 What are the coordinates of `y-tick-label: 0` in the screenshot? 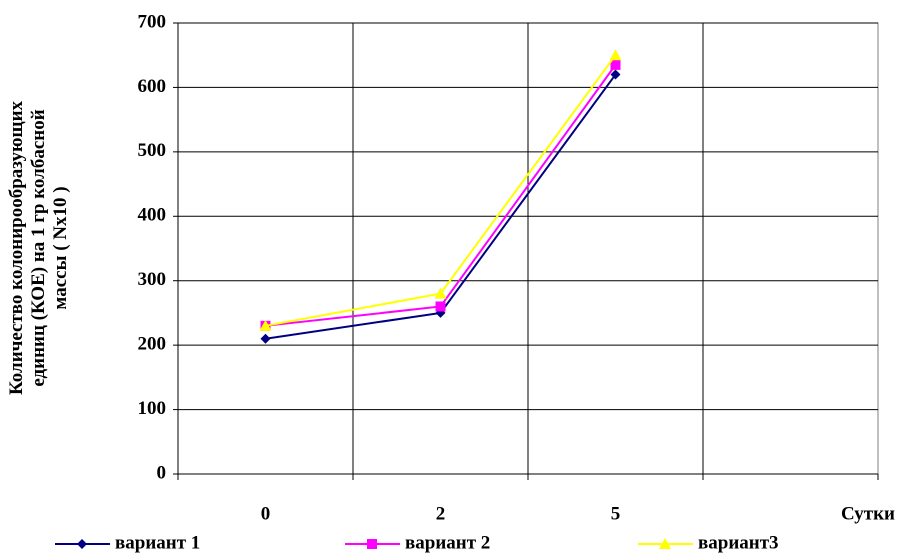 It's located at (162, 472).